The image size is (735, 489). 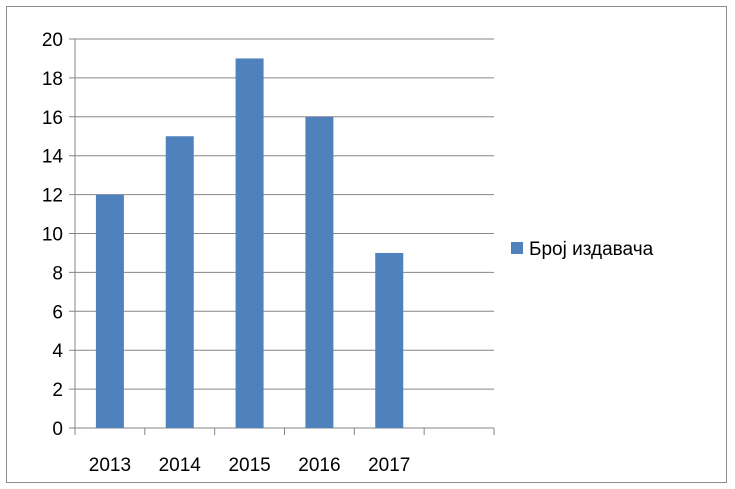 I want to click on x-tick-label: 2017, so click(x=389, y=465).